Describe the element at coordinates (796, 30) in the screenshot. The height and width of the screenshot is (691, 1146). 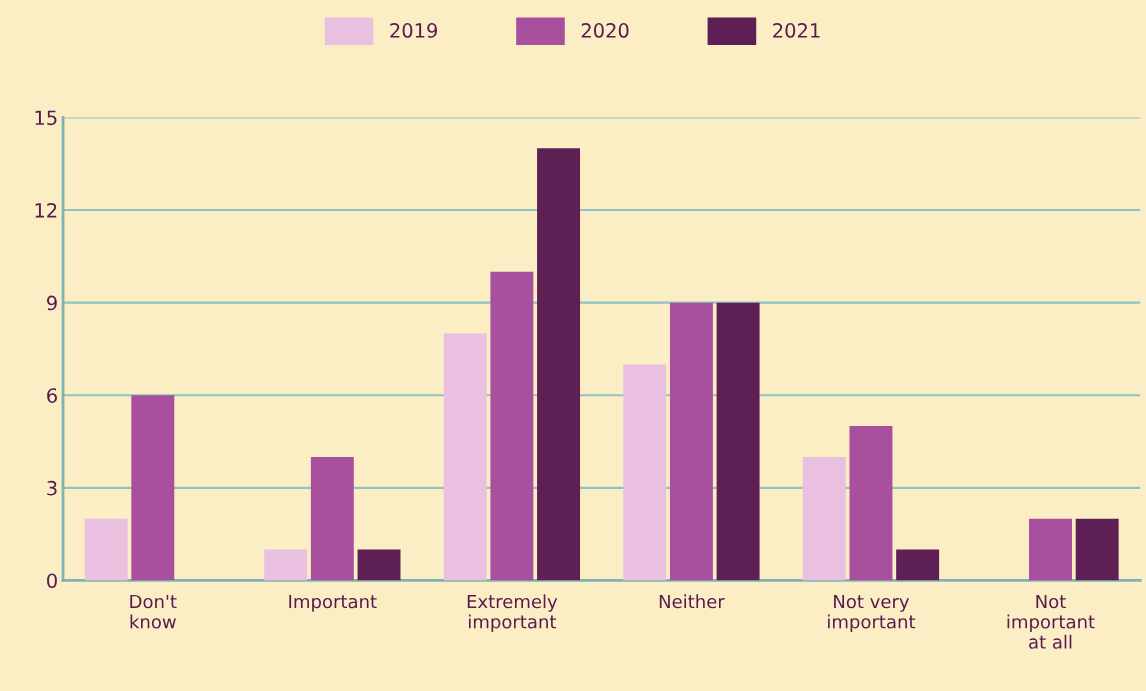
I see `legend-label: 2021` at that location.